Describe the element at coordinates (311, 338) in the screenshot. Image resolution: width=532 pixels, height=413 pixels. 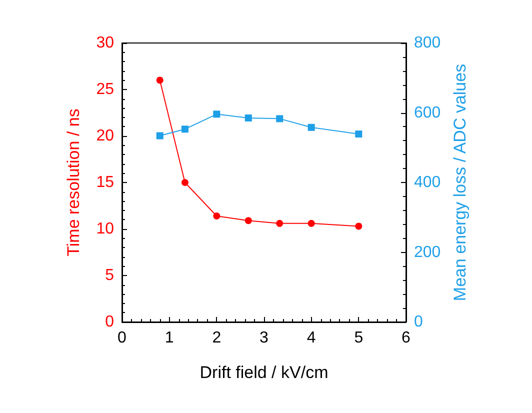
I see `x-tick-label: 4` at that location.